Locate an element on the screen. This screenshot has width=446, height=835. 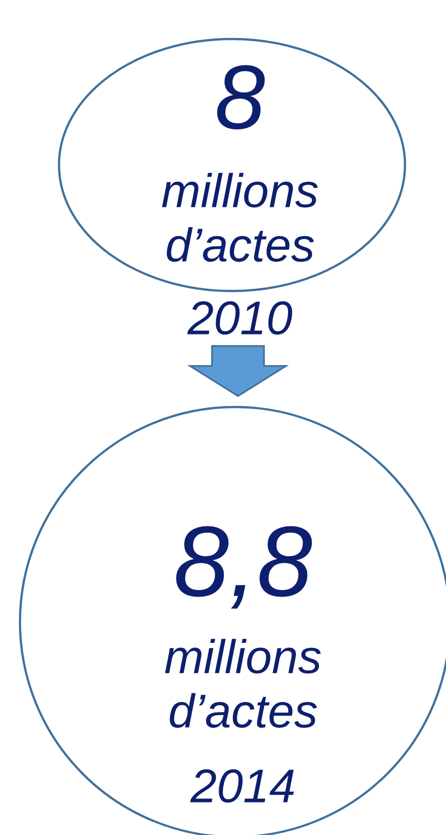
category-label: 2014 is located at coordinates (242, 786).